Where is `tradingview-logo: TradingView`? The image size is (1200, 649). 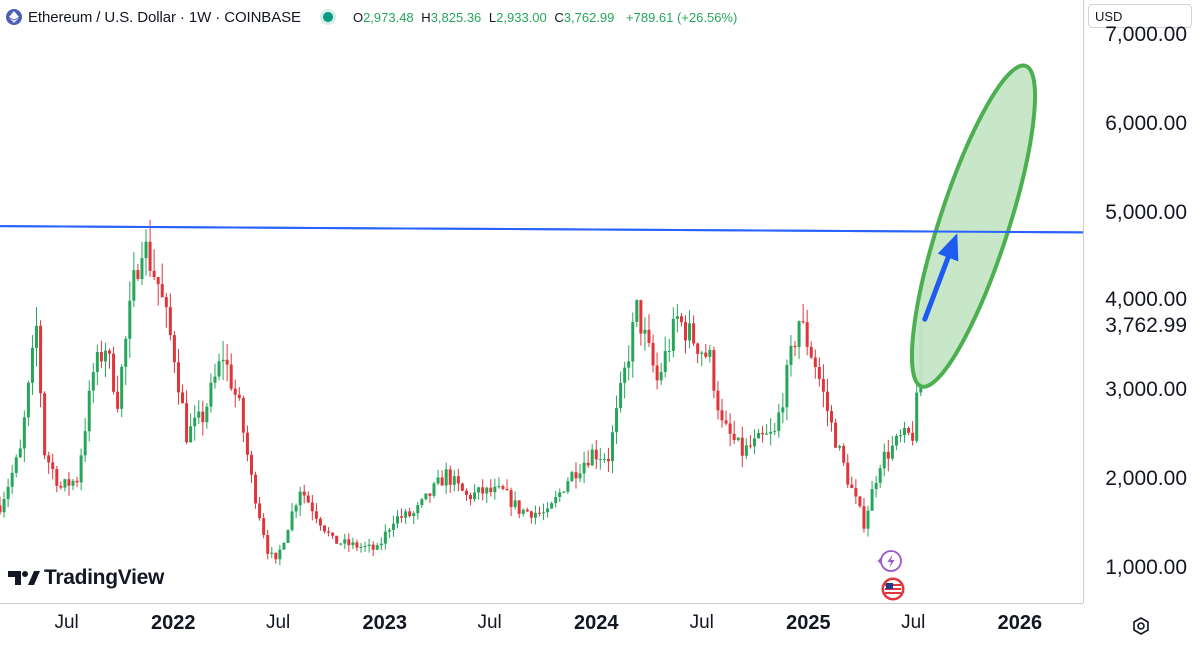 tradingview-logo: TradingView is located at coordinates (86, 578).